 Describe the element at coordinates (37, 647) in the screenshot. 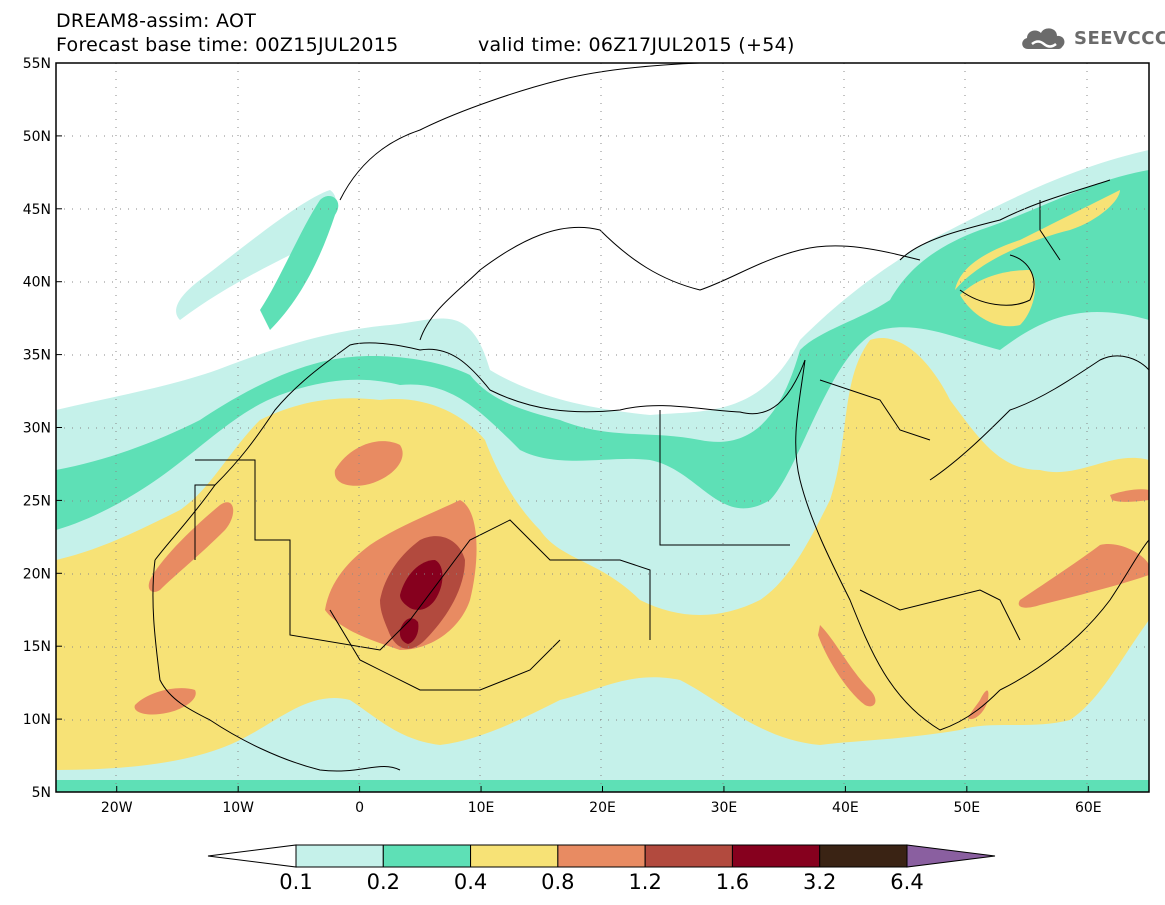

I see `y-tick-label: 15N` at that location.